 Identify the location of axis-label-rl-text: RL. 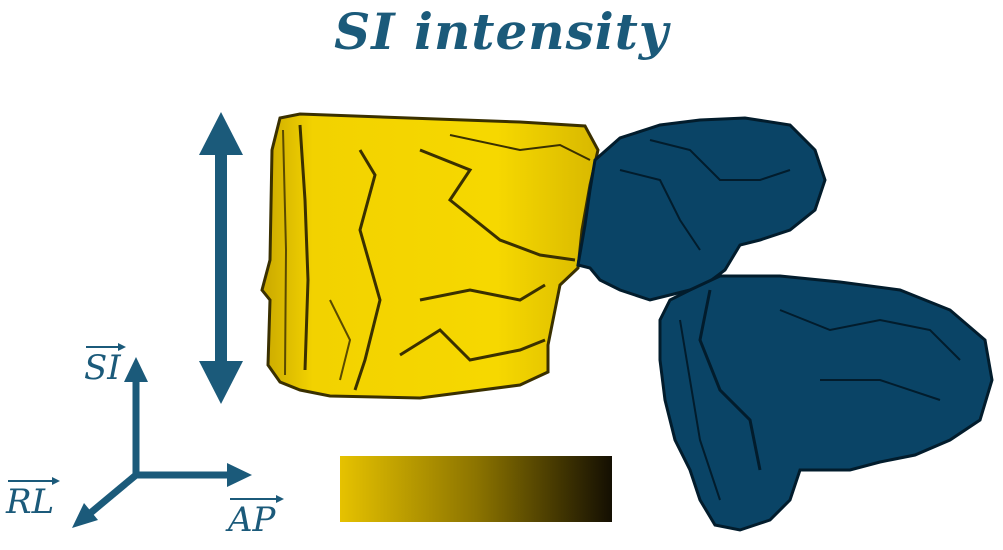
(30, 502).